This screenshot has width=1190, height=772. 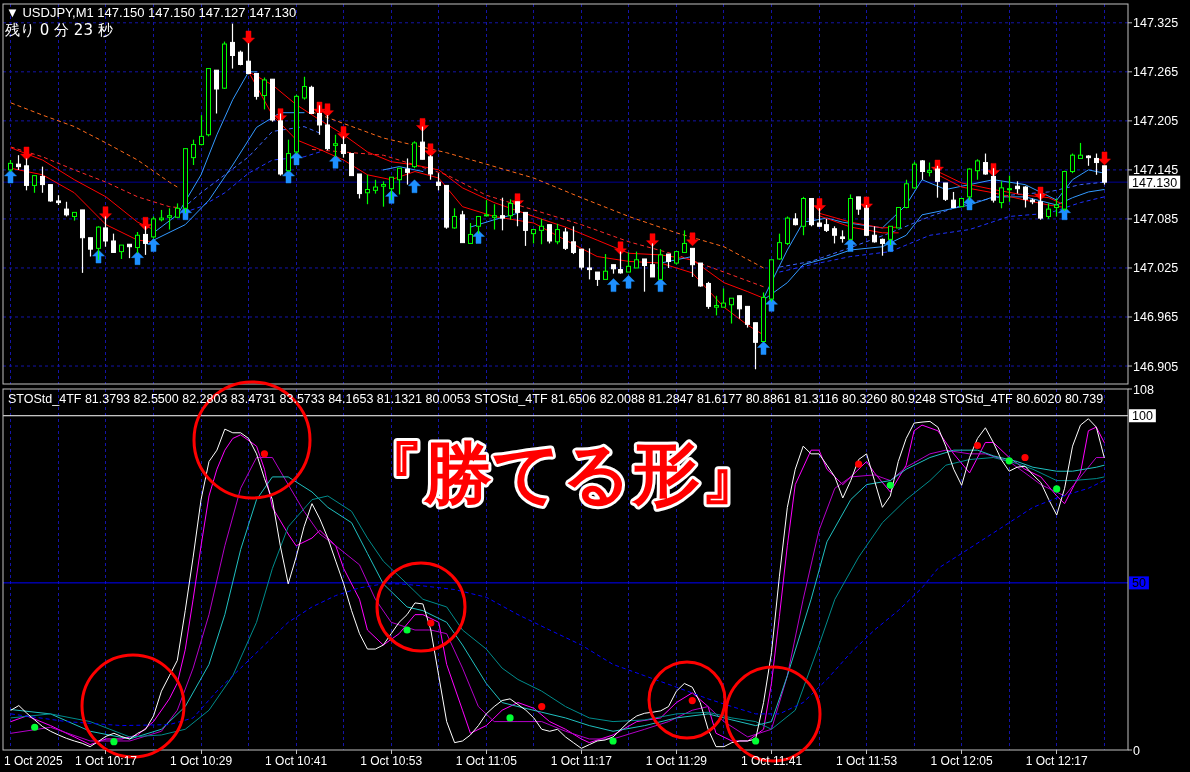 What do you see at coordinates (581, 761) in the screenshot?
I see `x-tick-label: 1 Oct 11:17` at bounding box center [581, 761].